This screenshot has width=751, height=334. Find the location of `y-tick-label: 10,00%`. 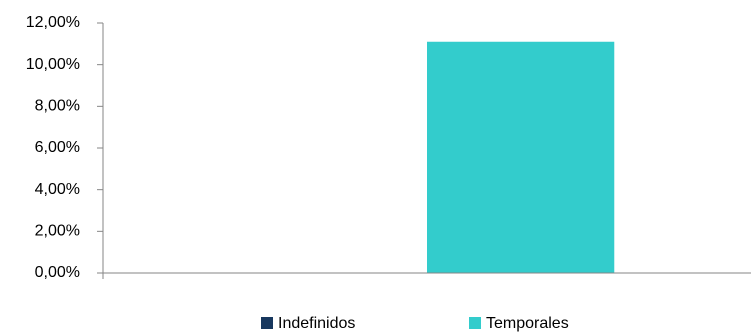

y-tick-label: 10,00% is located at coordinates (53, 64).